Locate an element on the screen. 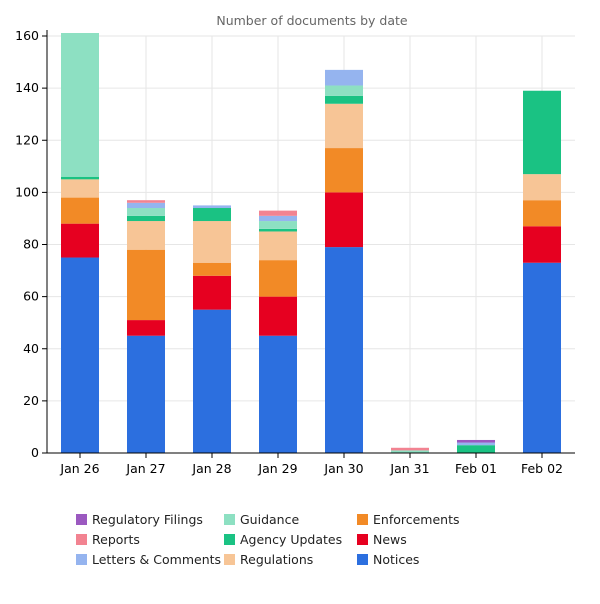 This screenshot has width=600, height=604. chart-title: Number of documents by date is located at coordinates (312, 20).